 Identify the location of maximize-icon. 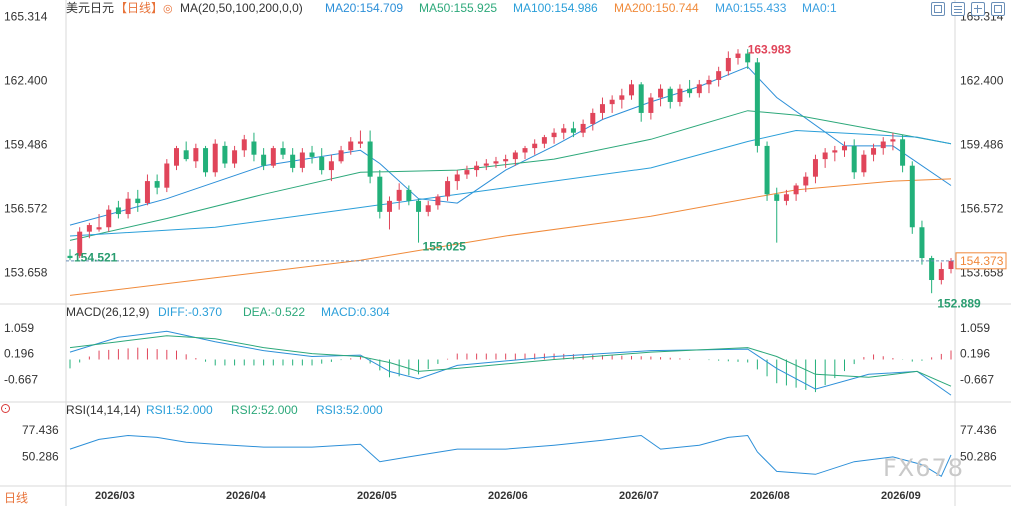
(938, 9).